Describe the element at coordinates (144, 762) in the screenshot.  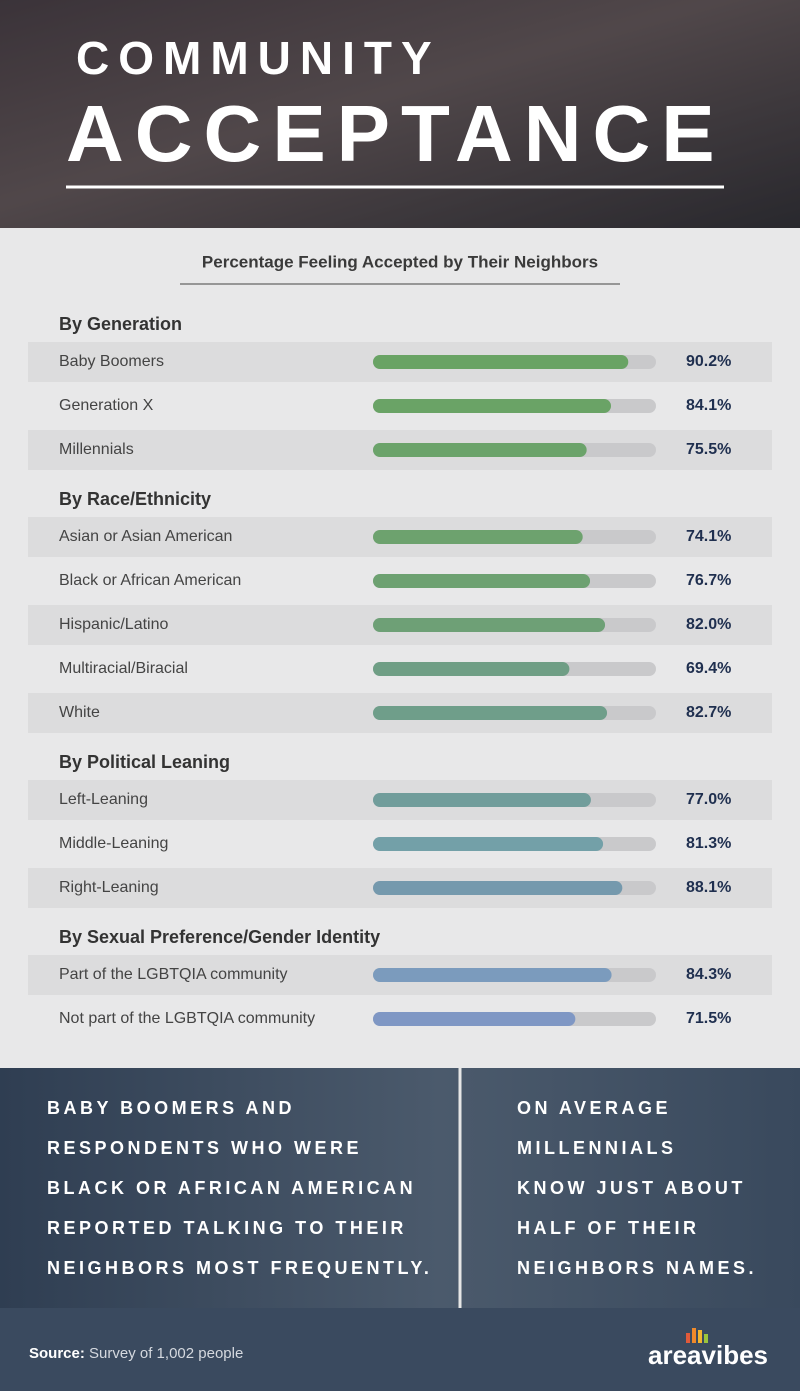
I see `group-heading: By Political Leaning` at that location.